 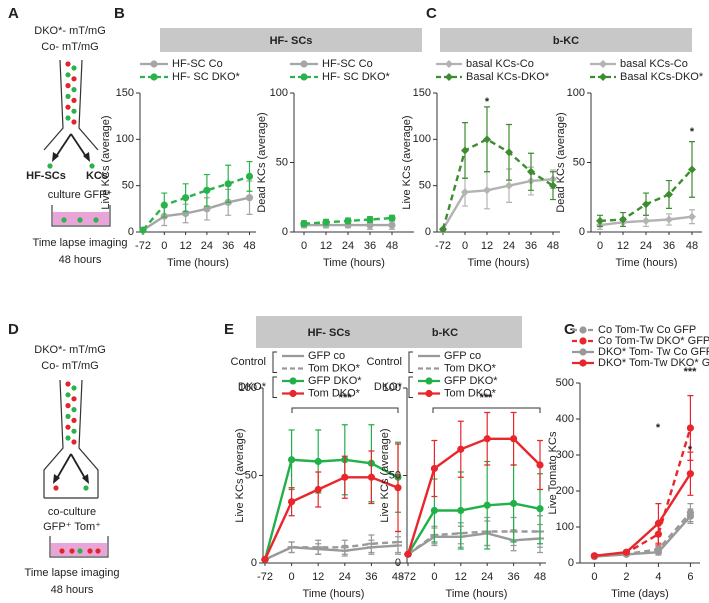 I want to click on y-tick-label: 400, so click(x=565, y=419).